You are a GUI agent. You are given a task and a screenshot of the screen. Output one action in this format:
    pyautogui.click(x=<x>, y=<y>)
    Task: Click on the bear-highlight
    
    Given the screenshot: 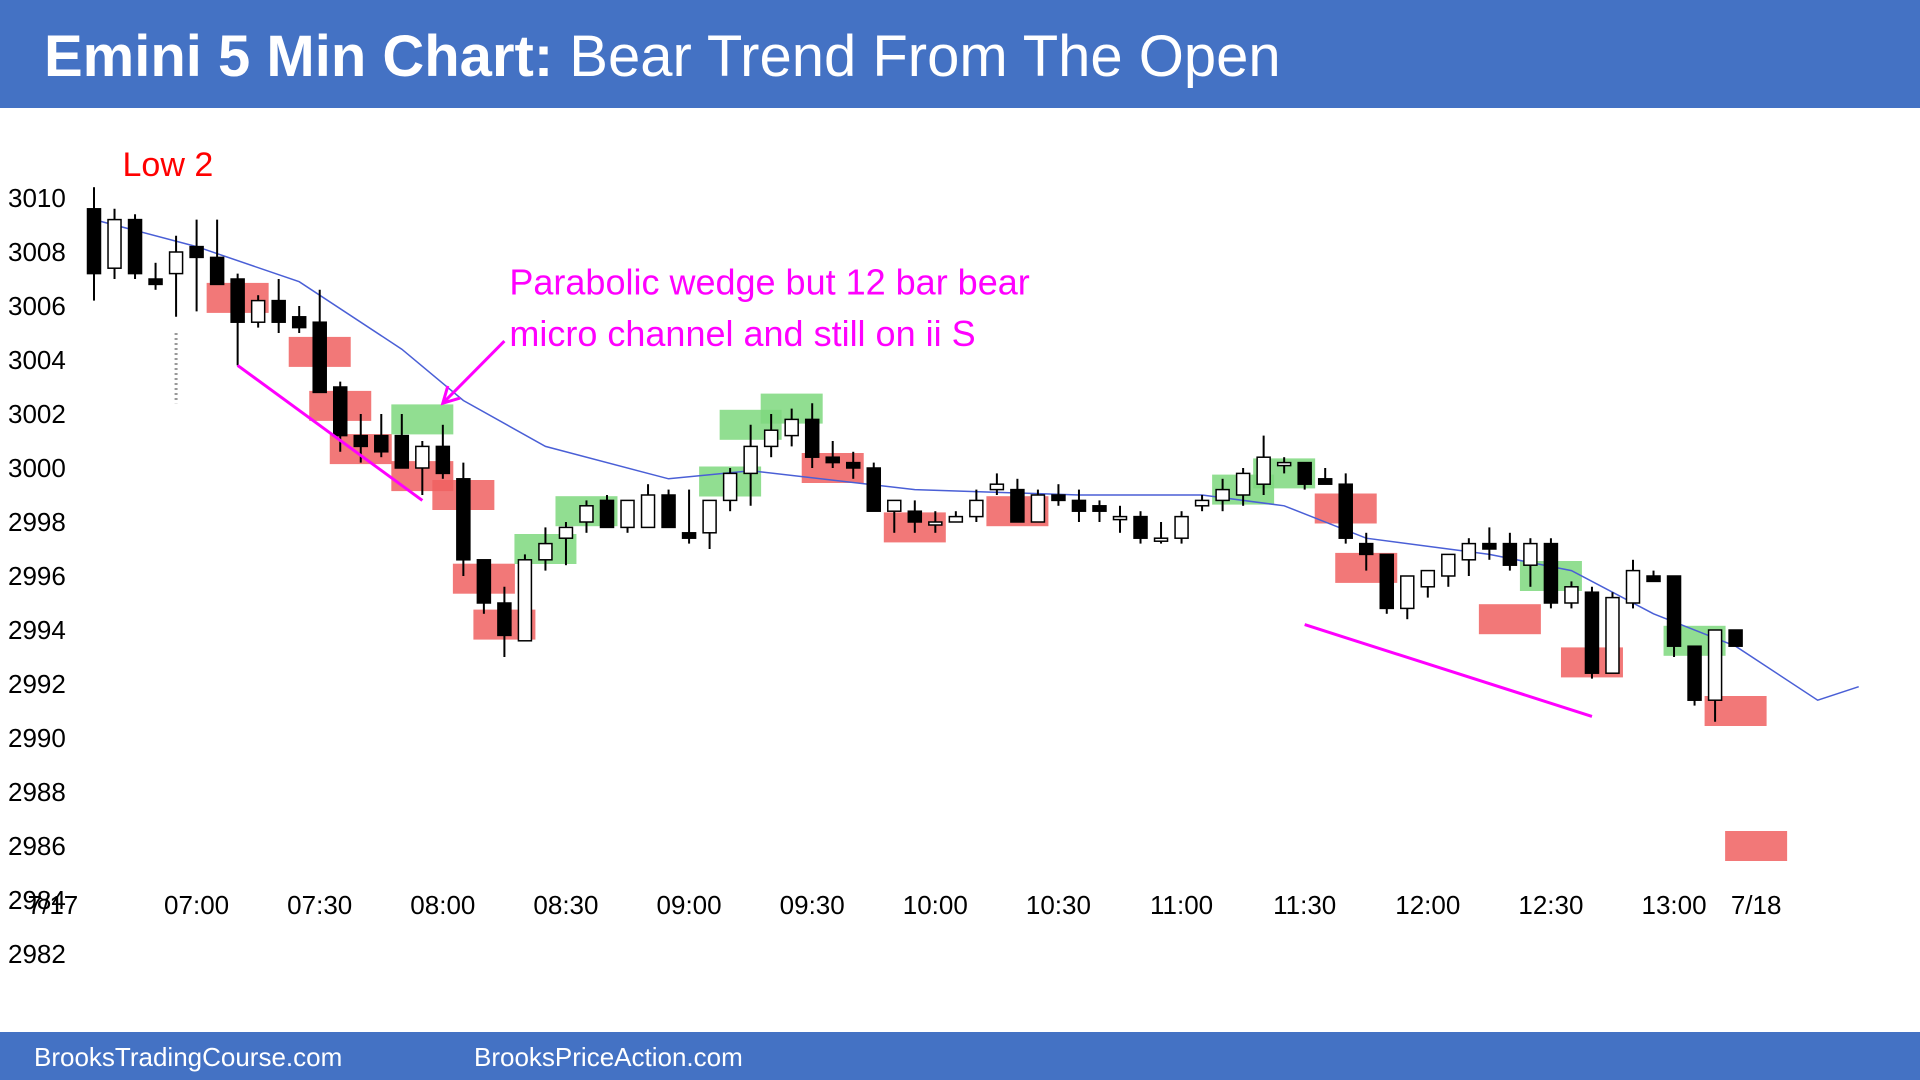 What is the action you would take?
    pyautogui.click(x=1756, y=846)
    